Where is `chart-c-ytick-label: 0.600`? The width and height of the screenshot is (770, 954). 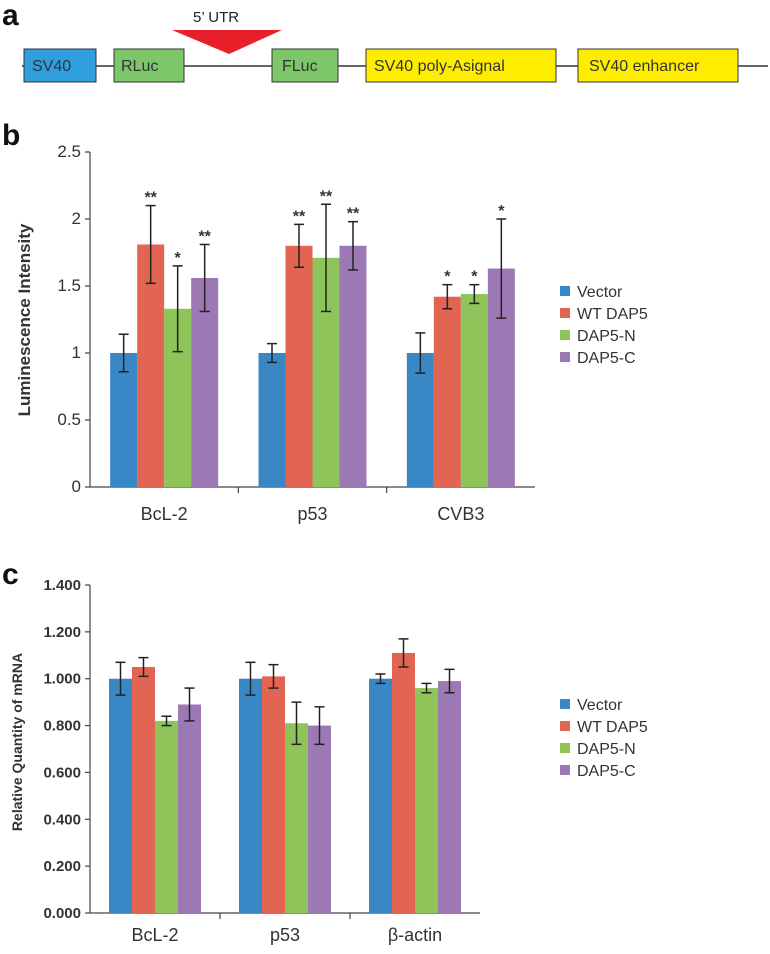
chart-c-ytick-label: 0.600 is located at coordinates (62, 772).